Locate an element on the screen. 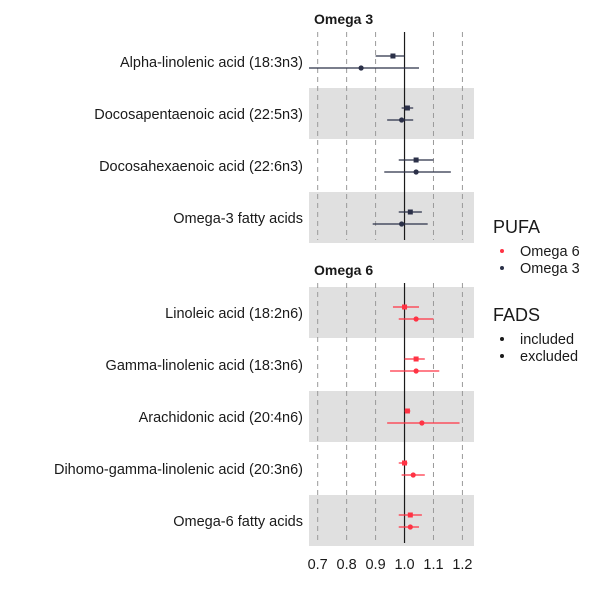 Image resolution: width=600 pixels, height=600 pixels. row-label: Docosahexaenoic acid (22:6n3) is located at coordinates (201, 167).